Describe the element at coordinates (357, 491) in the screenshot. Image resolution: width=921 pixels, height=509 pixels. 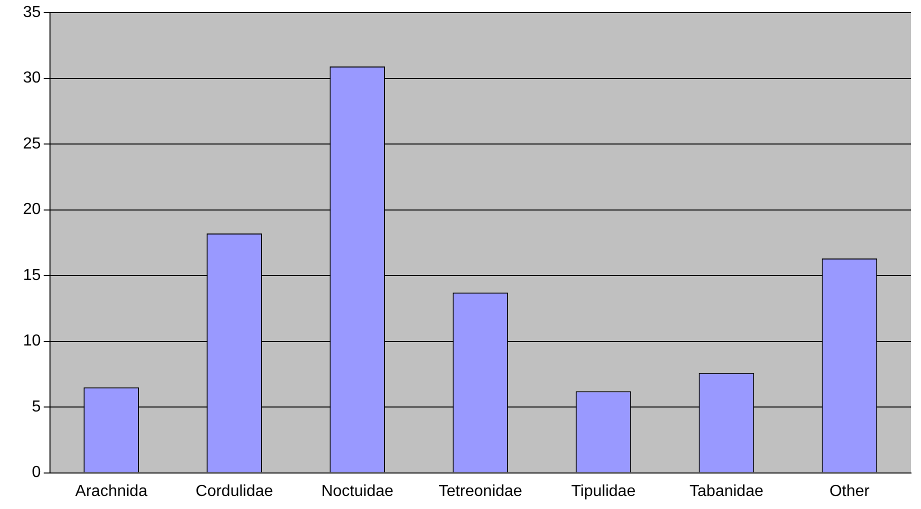
I see `x-tick-label: Noctuidae` at that location.